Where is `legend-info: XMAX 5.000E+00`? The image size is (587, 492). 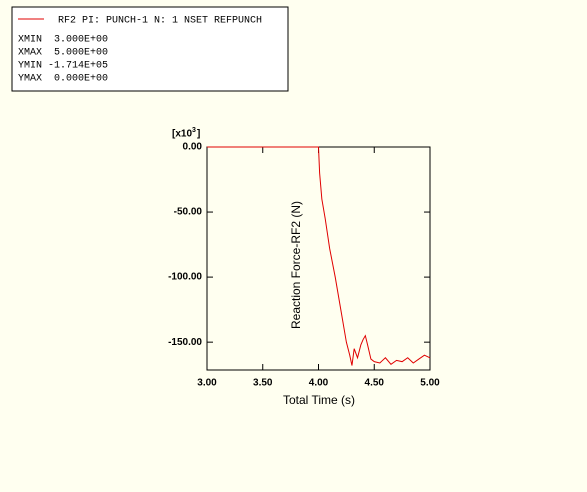
legend-info: XMAX 5.000E+00 is located at coordinates (63, 53).